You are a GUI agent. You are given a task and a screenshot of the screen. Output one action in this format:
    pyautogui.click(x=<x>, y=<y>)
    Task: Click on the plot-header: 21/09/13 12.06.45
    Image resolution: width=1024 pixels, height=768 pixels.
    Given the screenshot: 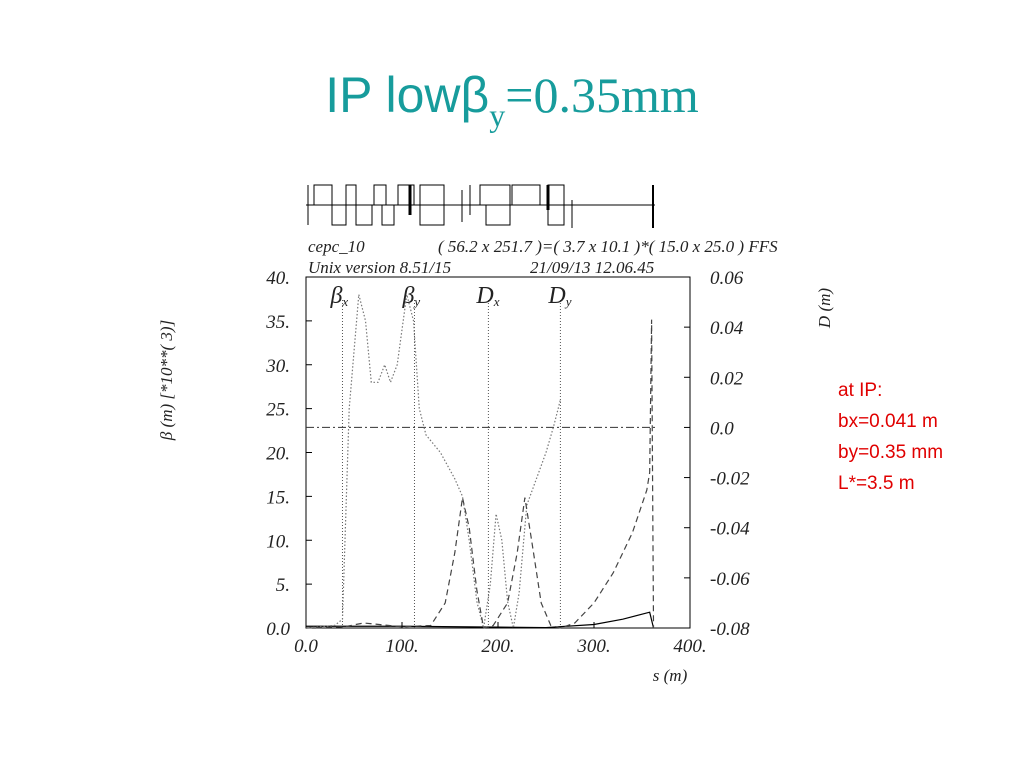 What is the action you would take?
    pyautogui.click(x=592, y=267)
    